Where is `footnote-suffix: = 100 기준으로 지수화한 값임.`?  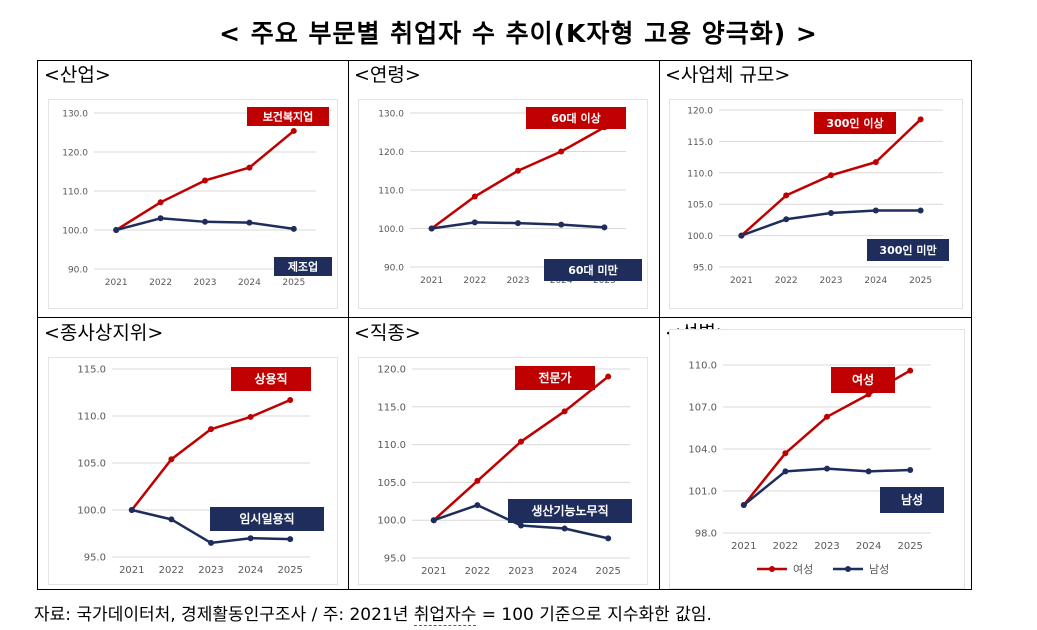 footnote-suffix: = 100 기준으로 지수화한 값임. is located at coordinates (594, 615).